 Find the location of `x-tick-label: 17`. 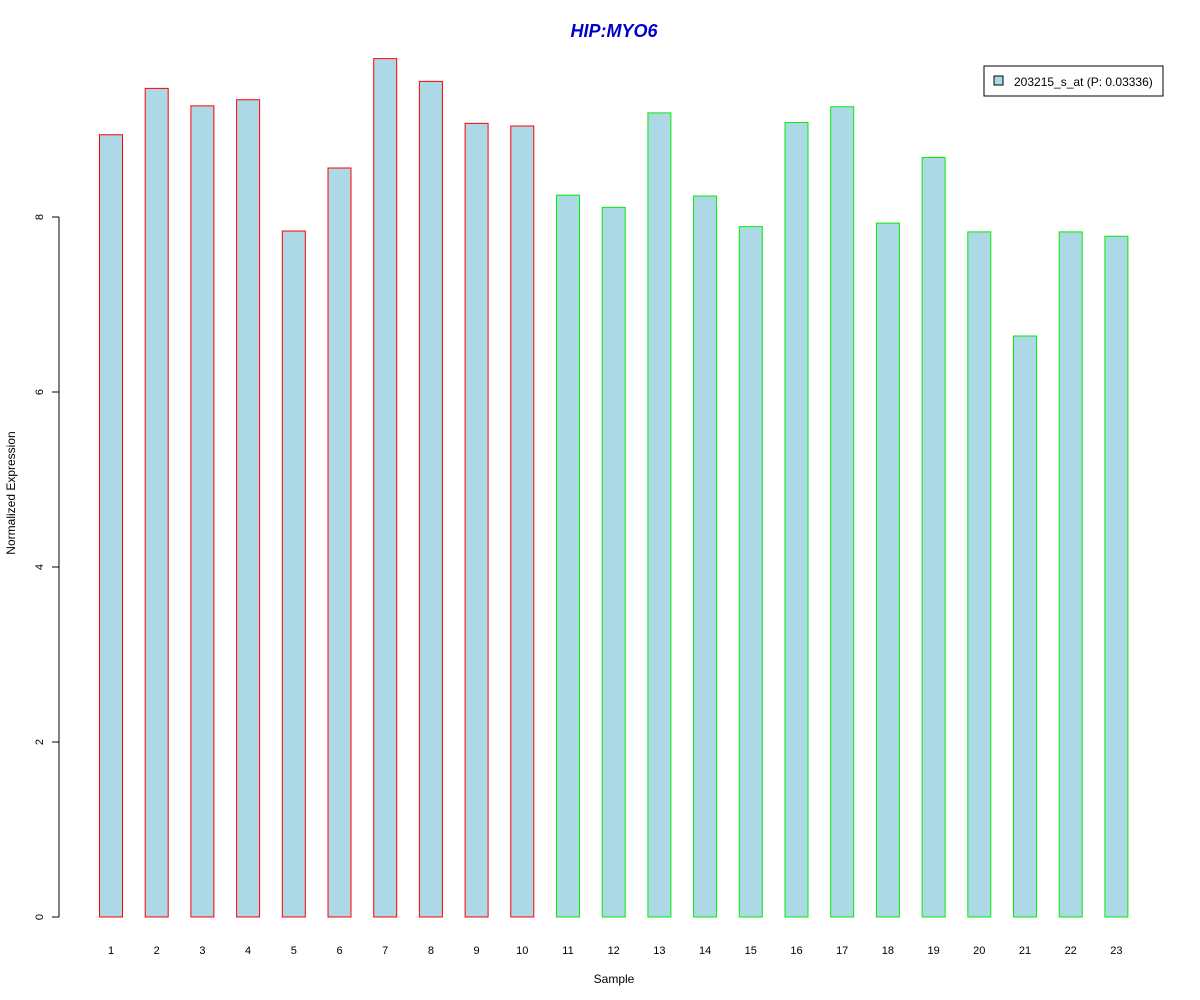

x-tick-label: 17 is located at coordinates (842, 951).